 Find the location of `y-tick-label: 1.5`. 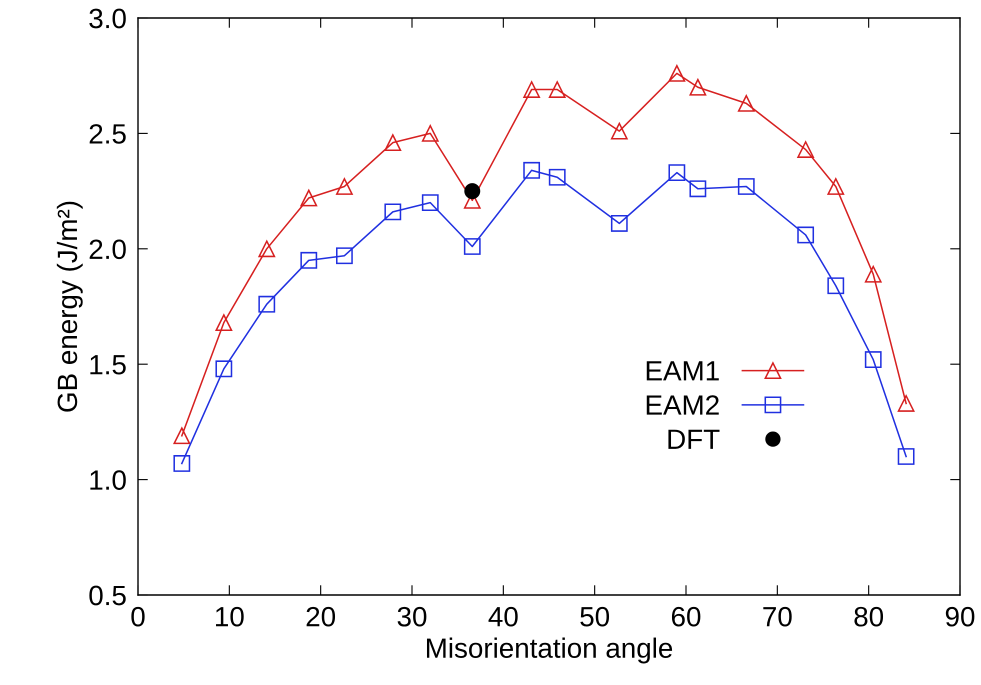

y-tick-label: 1.5 is located at coordinates (108, 365).